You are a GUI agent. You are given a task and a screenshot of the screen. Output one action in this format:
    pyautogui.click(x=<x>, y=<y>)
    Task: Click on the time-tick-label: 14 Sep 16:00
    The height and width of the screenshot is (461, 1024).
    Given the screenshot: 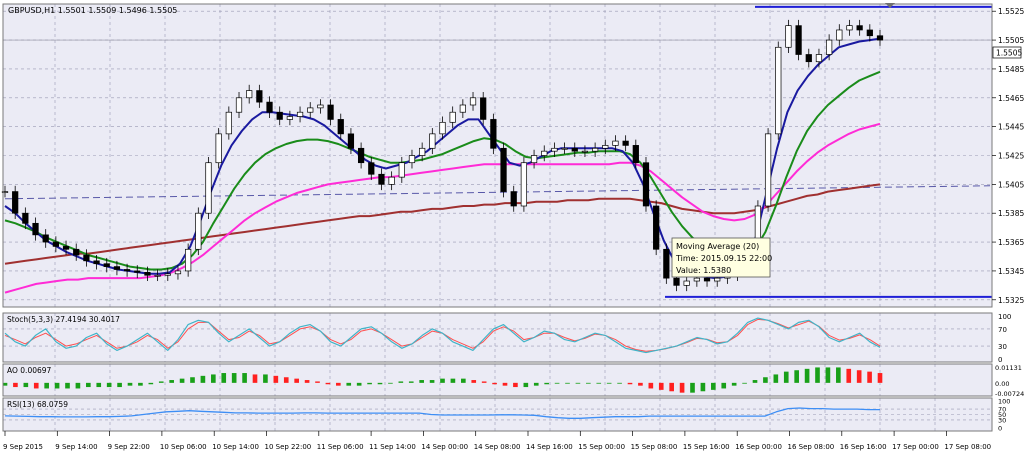 What is the action you would take?
    pyautogui.click(x=549, y=447)
    